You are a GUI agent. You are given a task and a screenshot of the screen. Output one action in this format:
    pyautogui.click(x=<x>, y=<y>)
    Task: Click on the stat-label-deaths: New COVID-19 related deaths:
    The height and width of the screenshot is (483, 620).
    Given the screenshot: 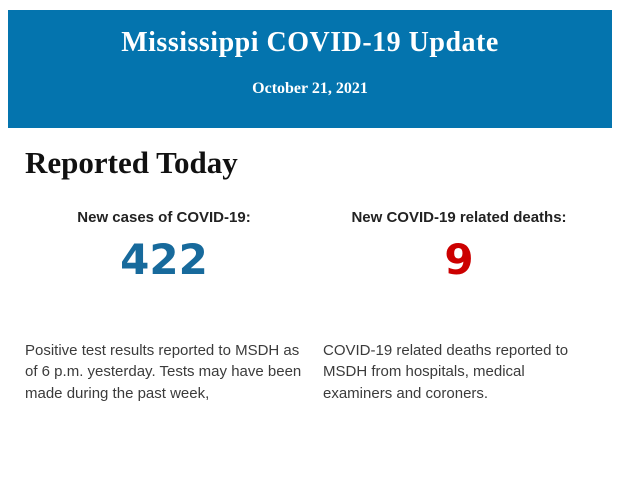 What is the action you would take?
    pyautogui.click(x=459, y=217)
    